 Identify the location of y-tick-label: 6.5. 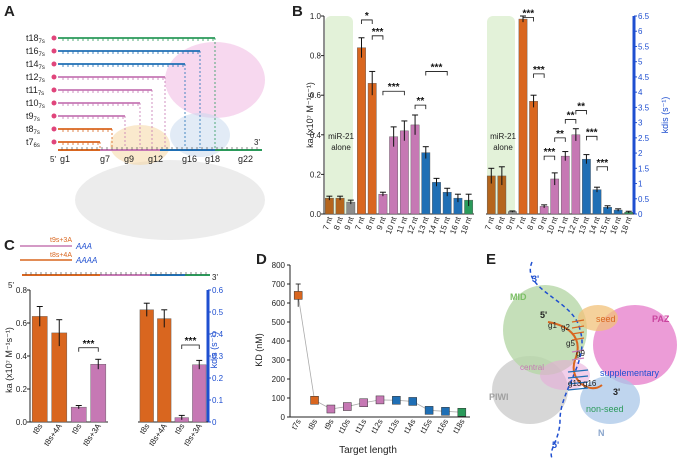
(644, 16).